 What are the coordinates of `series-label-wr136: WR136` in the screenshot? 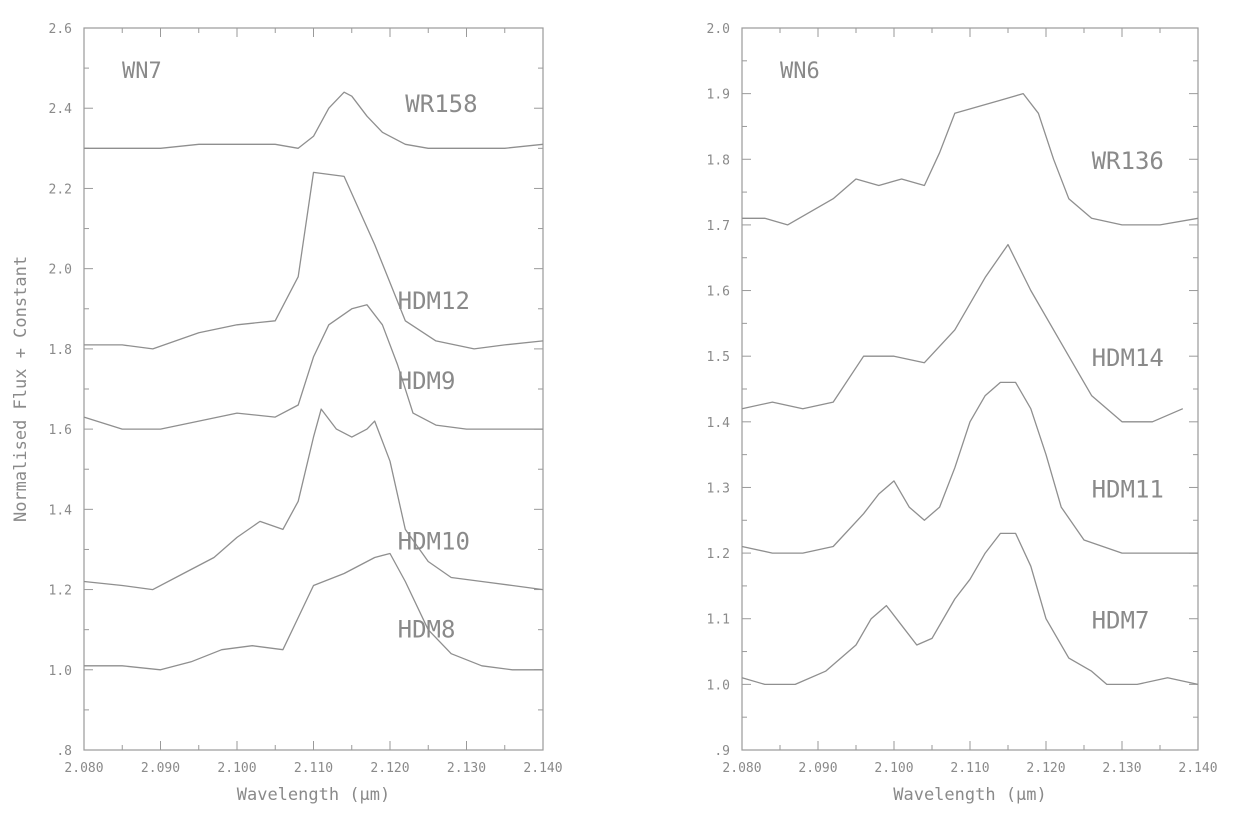 It's located at (1128, 161).